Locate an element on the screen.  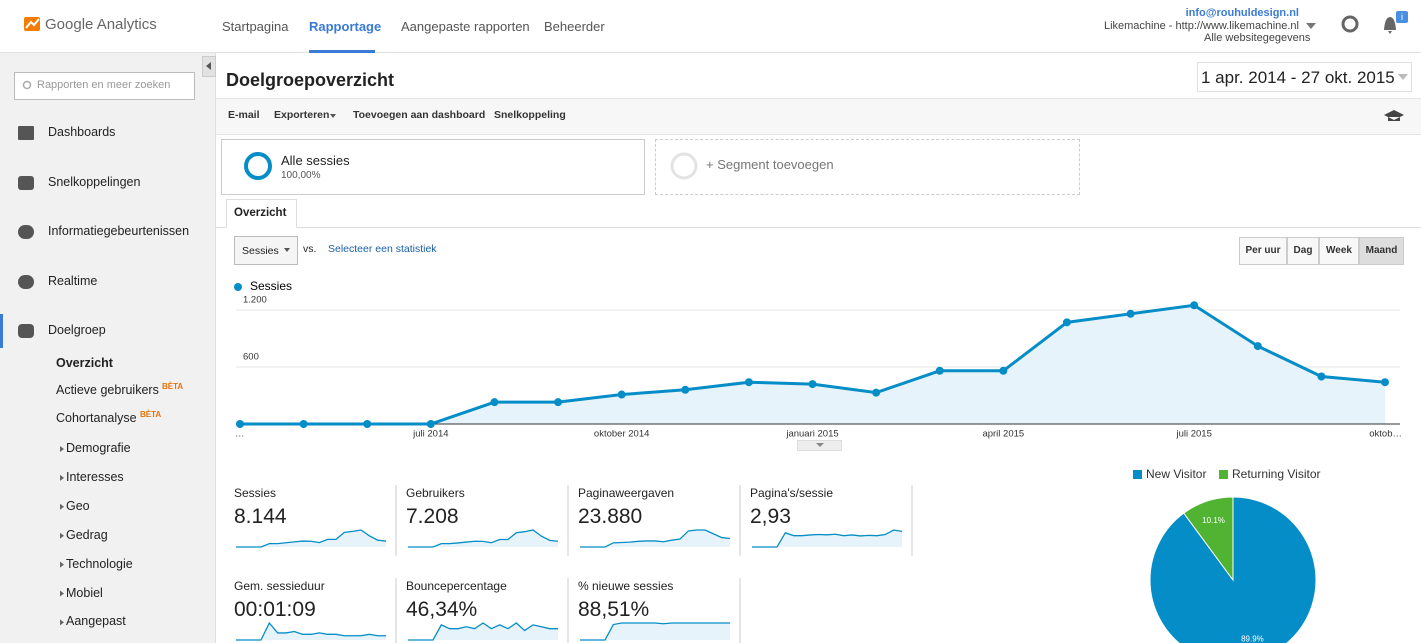
page-title: Doelgroepoverzicht is located at coordinates (310, 80).